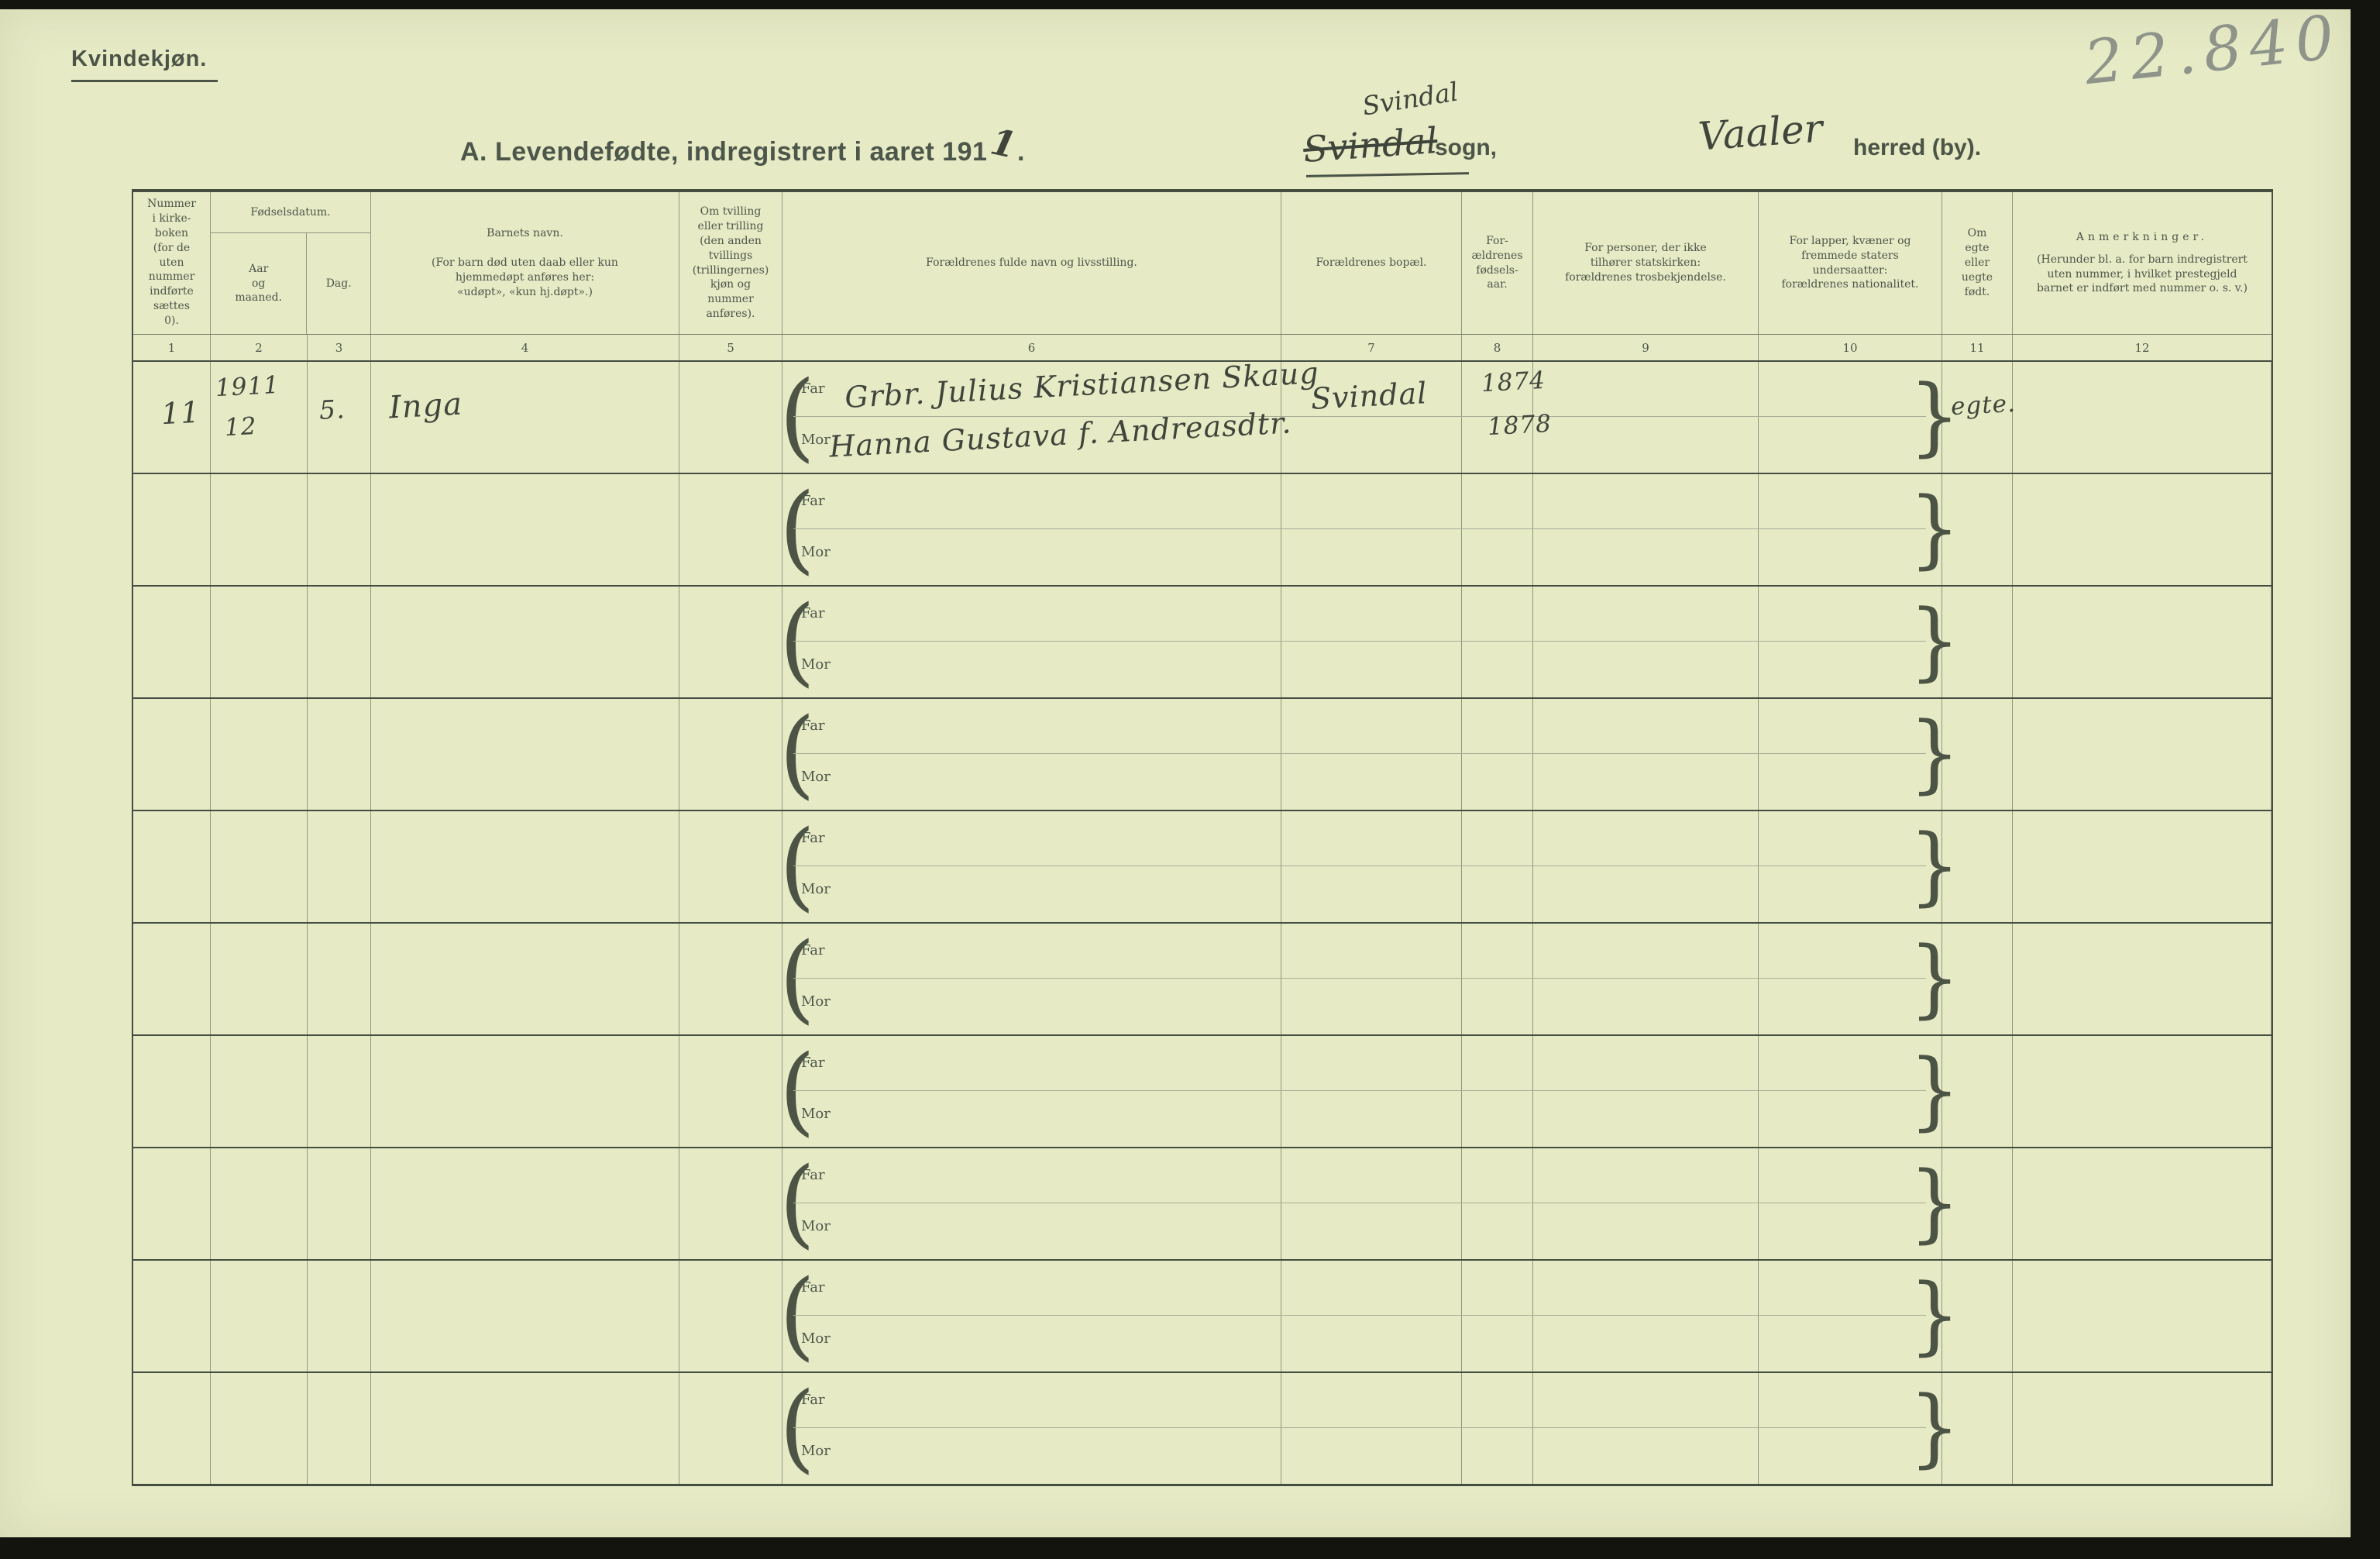  I want to click on form-title-period: ., so click(1021, 152).